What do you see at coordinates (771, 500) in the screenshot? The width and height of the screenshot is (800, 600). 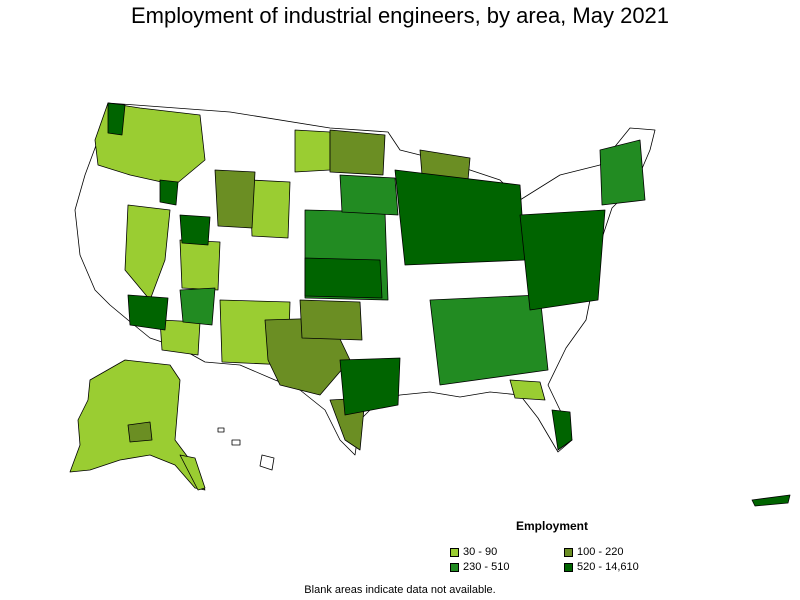 I see `region-puerto-rico` at bounding box center [771, 500].